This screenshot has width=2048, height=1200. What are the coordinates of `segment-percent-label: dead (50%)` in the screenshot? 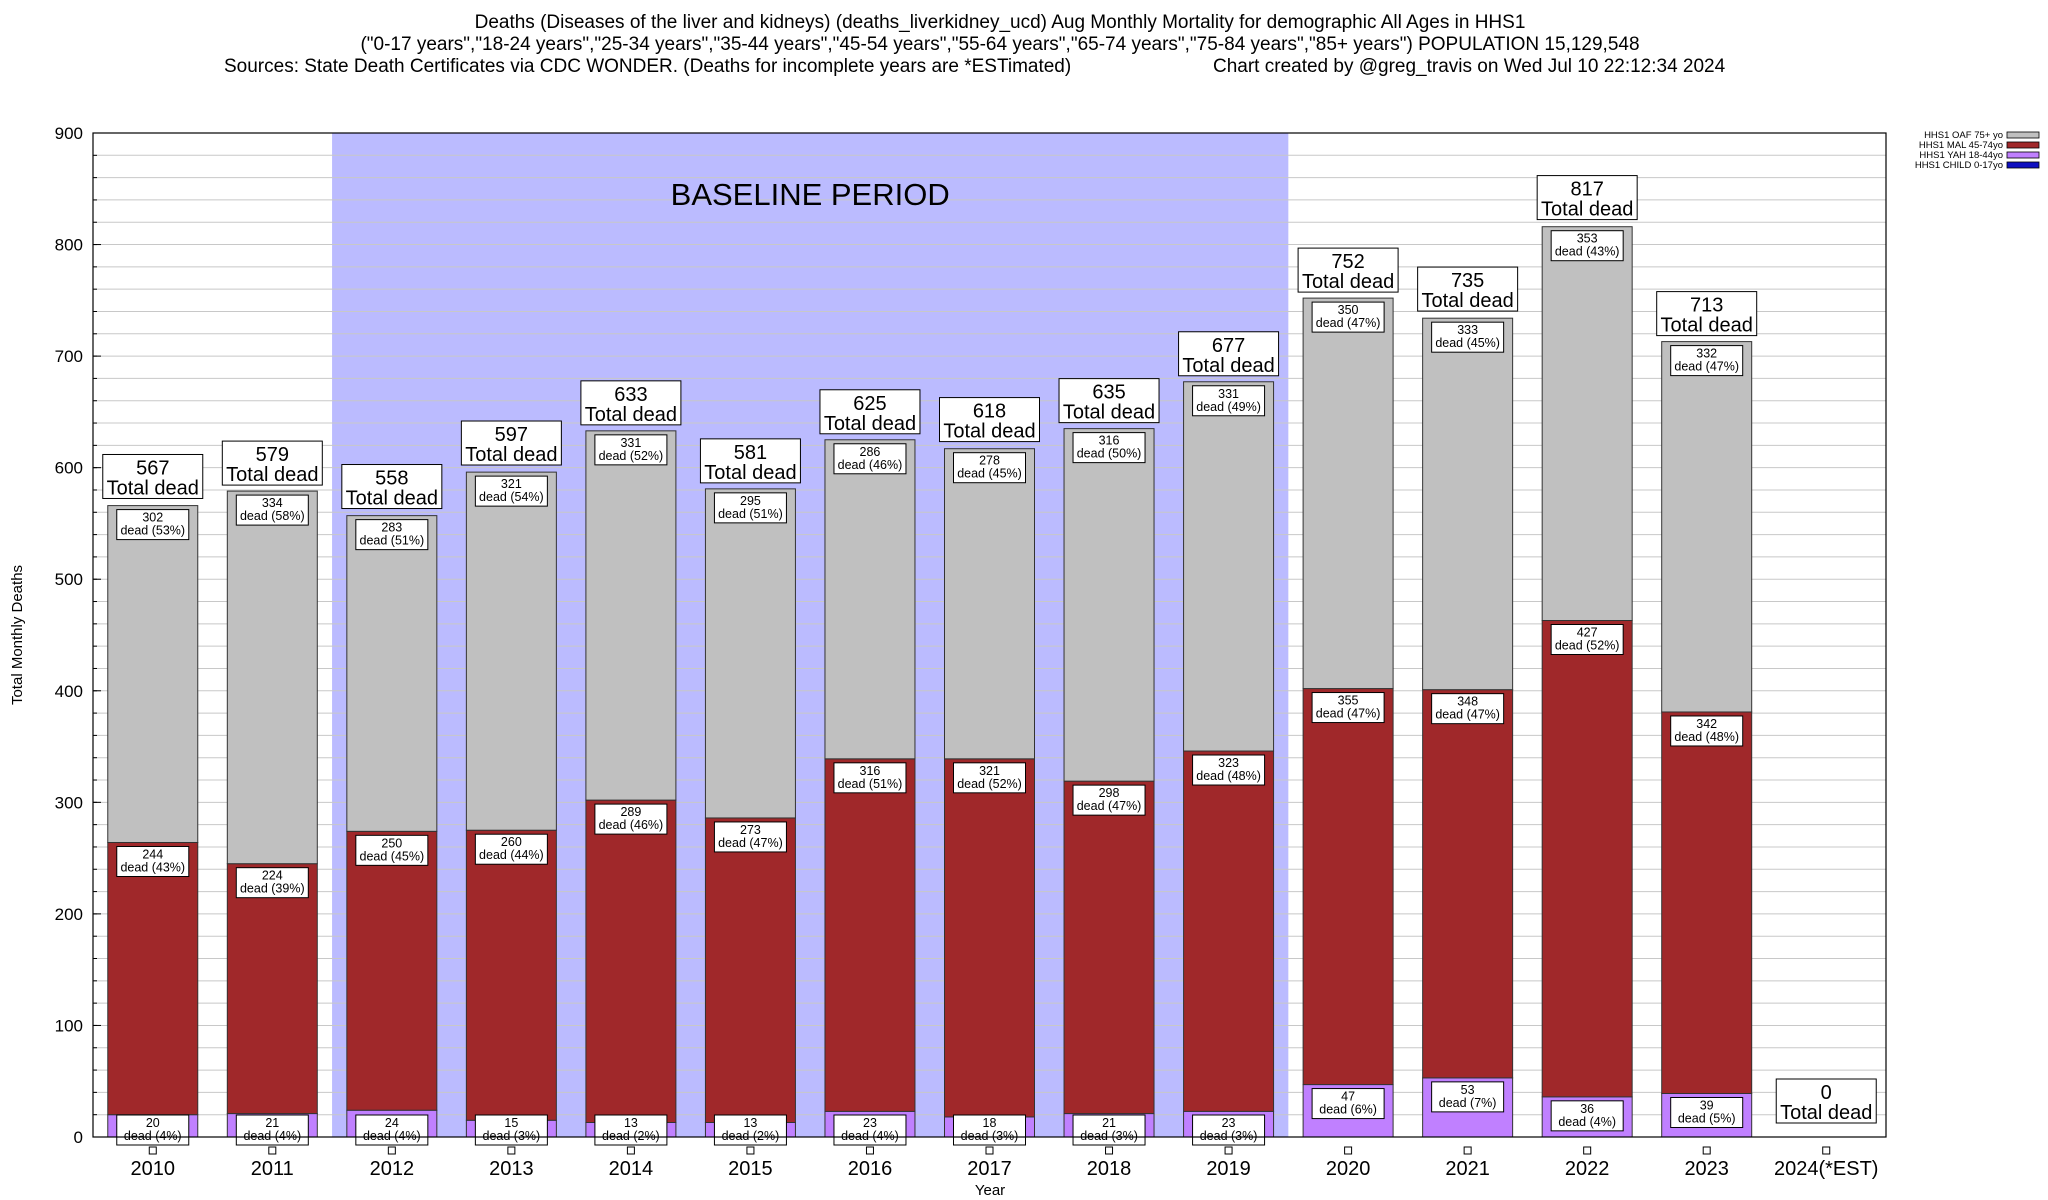 It's located at (1109, 454).